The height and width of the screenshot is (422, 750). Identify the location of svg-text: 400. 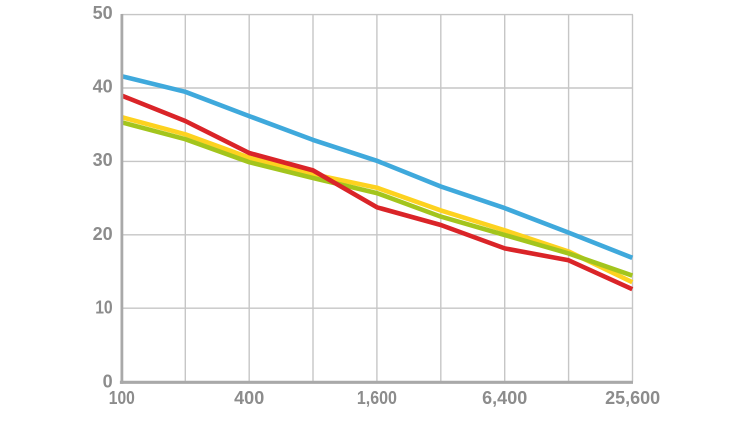
(249, 398).